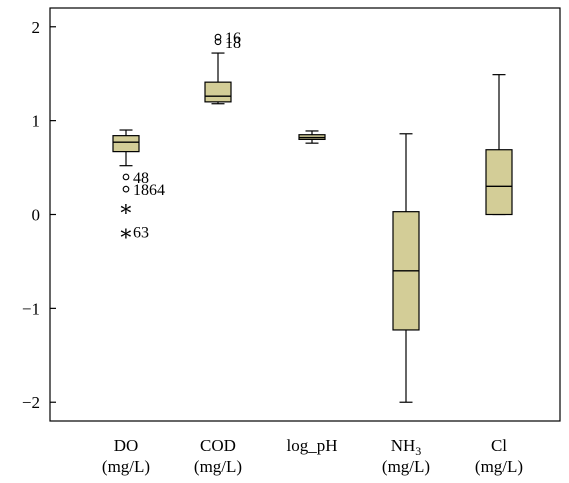  What do you see at coordinates (233, 38) in the screenshot?
I see `outlier-label: 16` at bounding box center [233, 38].